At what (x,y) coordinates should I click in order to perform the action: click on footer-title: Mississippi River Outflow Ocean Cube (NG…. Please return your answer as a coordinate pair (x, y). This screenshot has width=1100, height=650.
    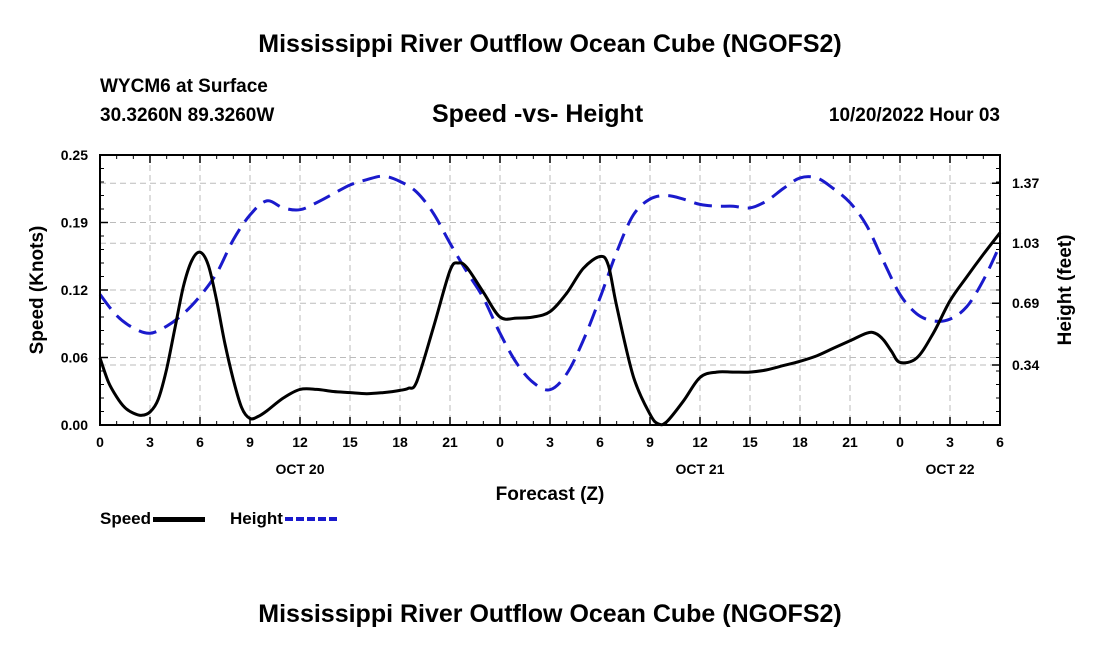
    Looking at the image, I should click on (550, 614).